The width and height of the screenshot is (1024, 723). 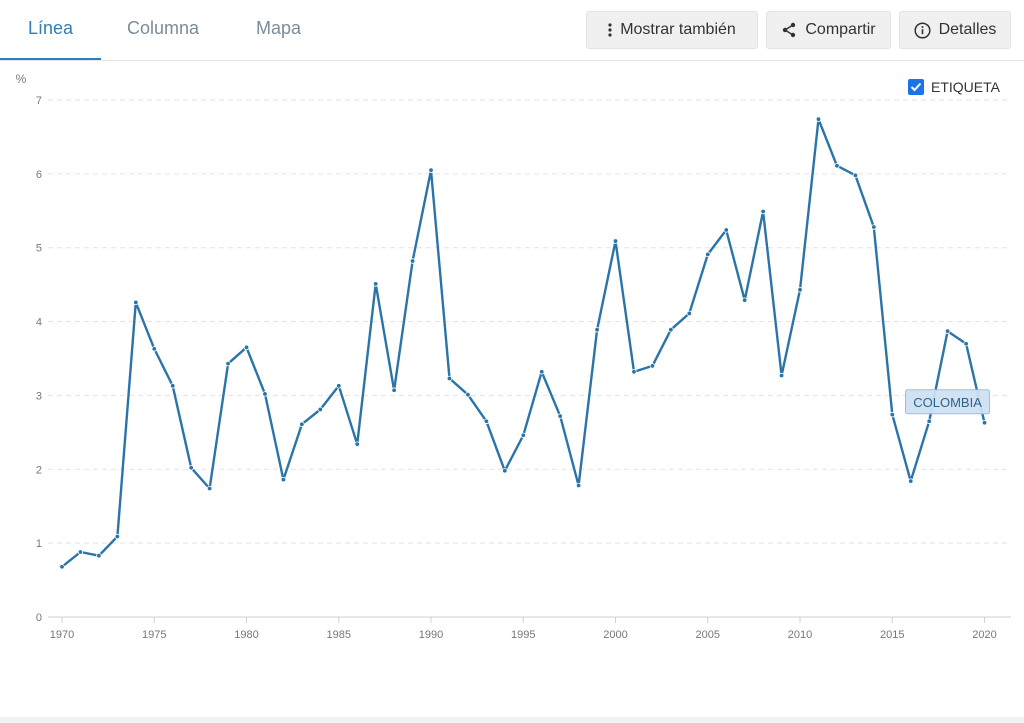 I want to click on y-tick-label: 5, so click(x=39, y=249).